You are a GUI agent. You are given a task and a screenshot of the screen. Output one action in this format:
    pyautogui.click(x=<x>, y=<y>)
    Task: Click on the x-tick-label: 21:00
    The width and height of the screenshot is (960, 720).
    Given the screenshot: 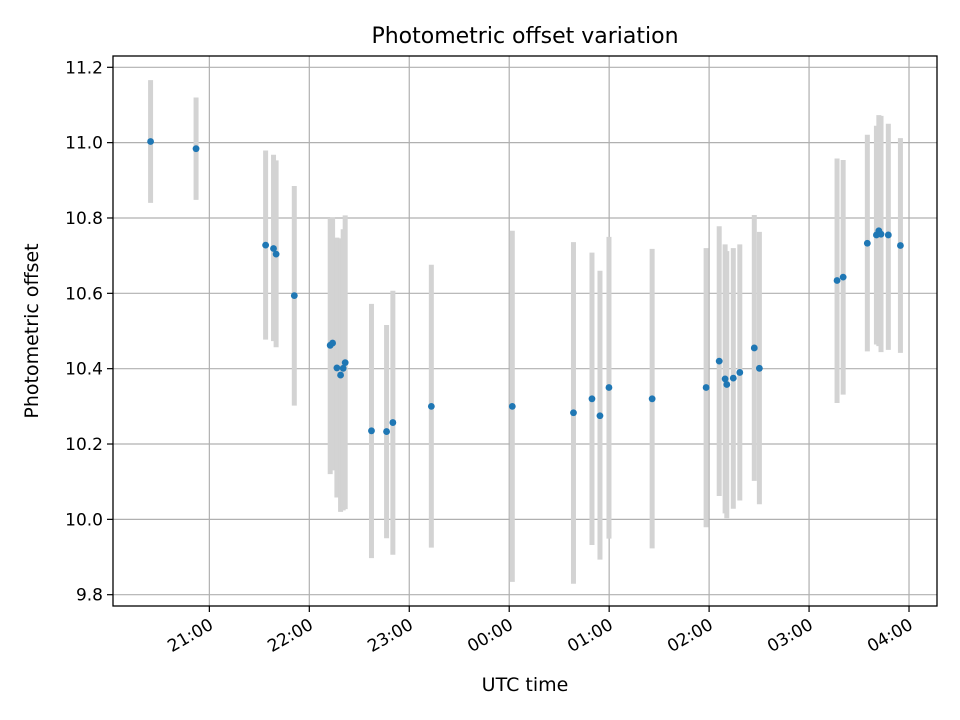 What is the action you would take?
    pyautogui.click(x=190, y=636)
    